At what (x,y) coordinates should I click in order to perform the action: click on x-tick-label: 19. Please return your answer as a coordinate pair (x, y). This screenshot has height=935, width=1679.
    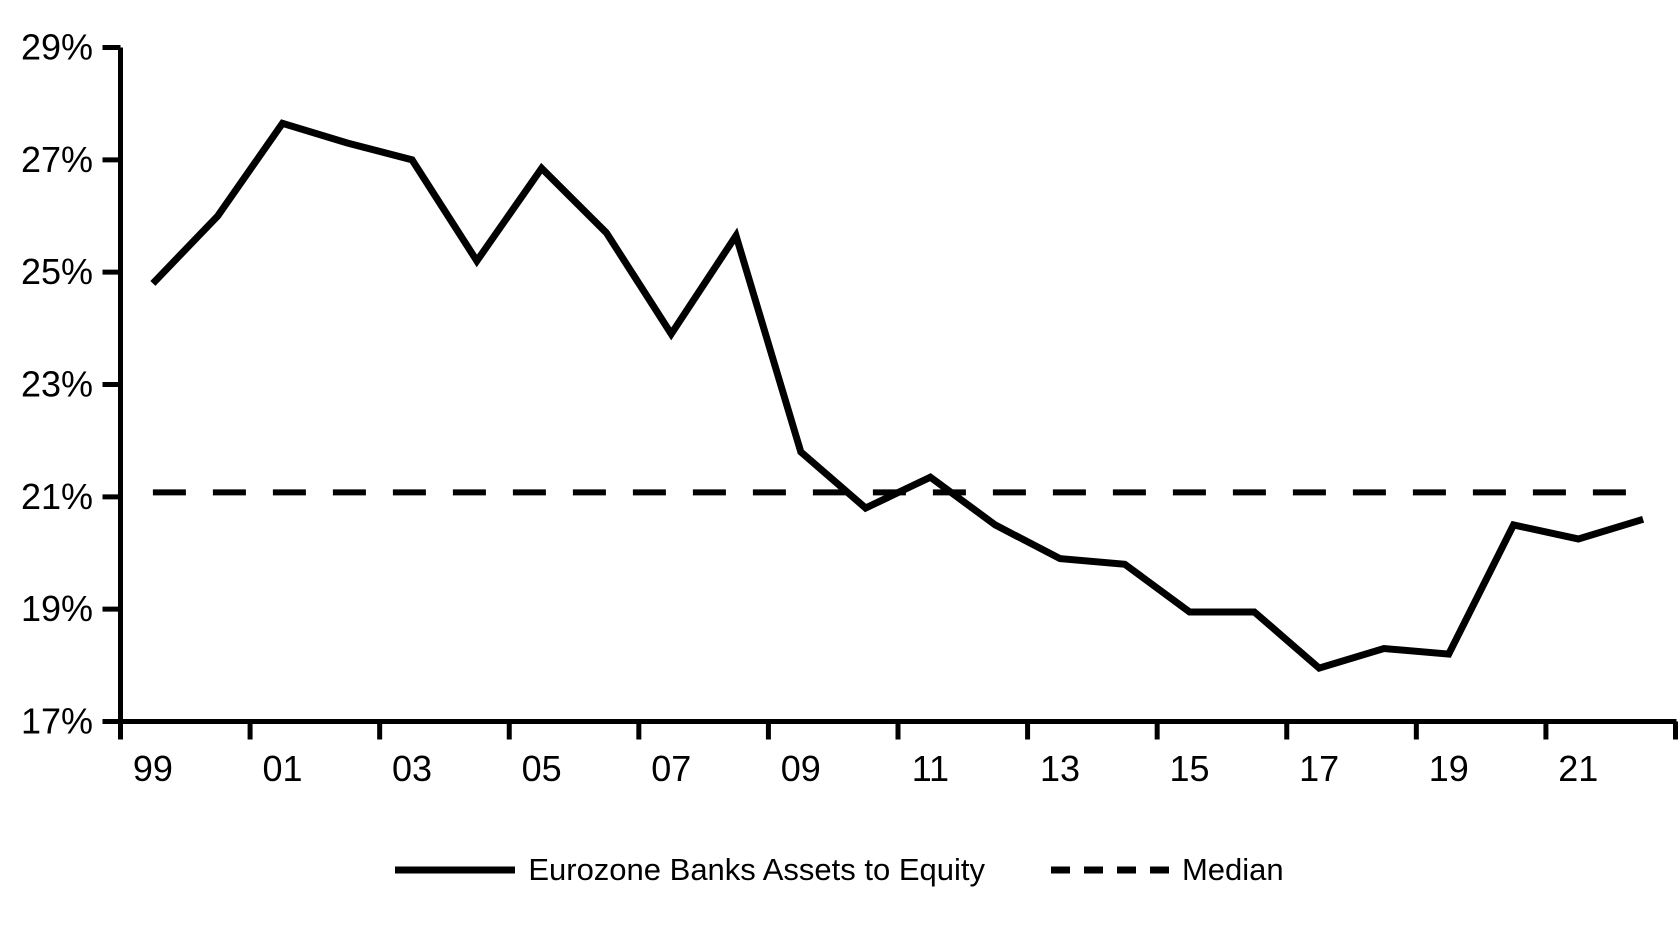
    Looking at the image, I should click on (1449, 768).